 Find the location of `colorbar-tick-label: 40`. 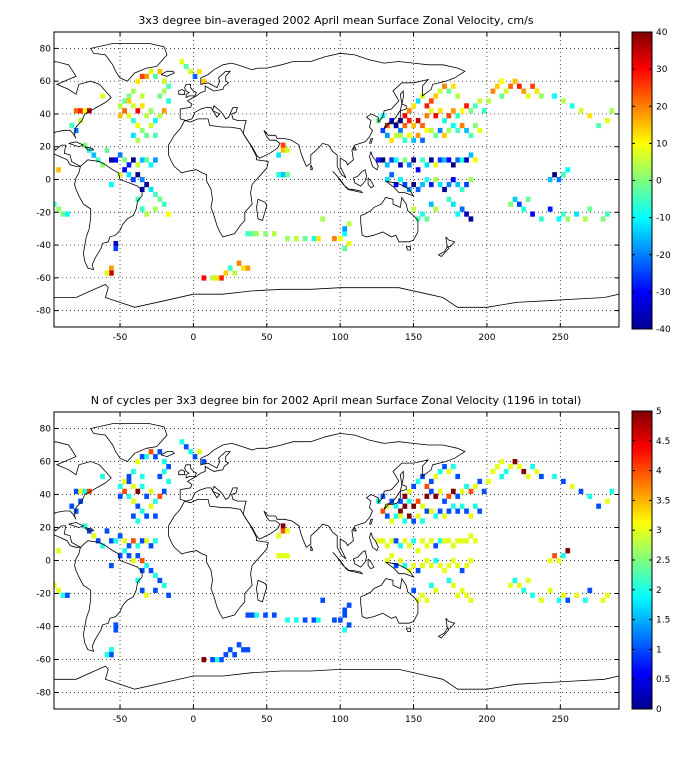

colorbar-tick-label: 40 is located at coordinates (662, 33).